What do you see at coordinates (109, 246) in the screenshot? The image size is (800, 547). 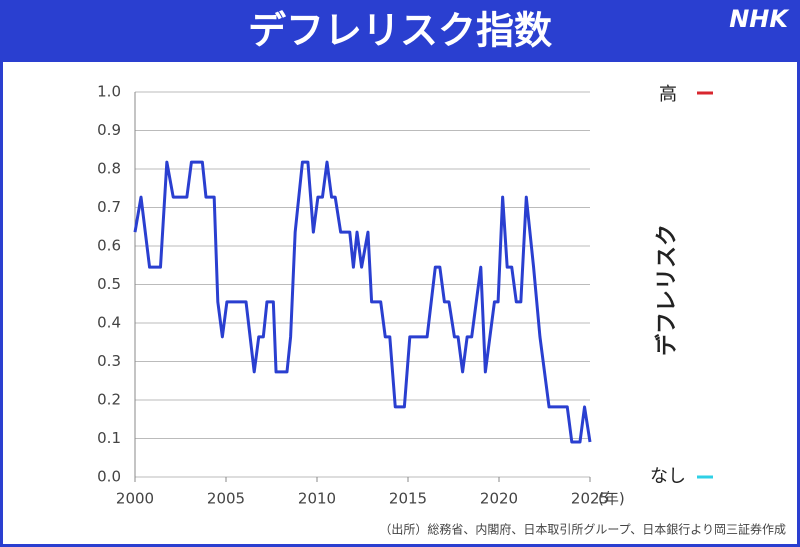 I see `y-tick-label: 0.6` at bounding box center [109, 246].